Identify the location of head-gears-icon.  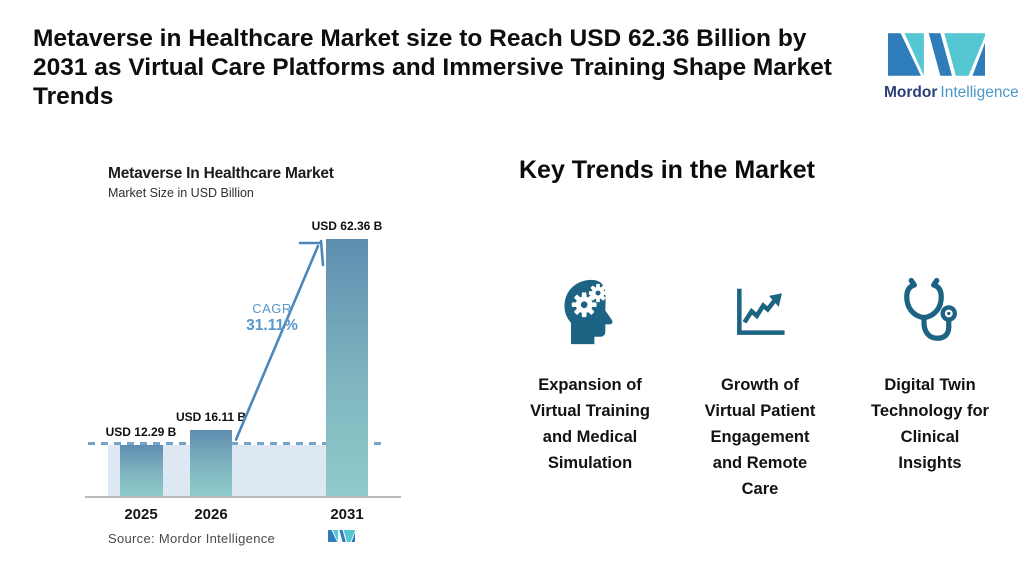
(588, 312).